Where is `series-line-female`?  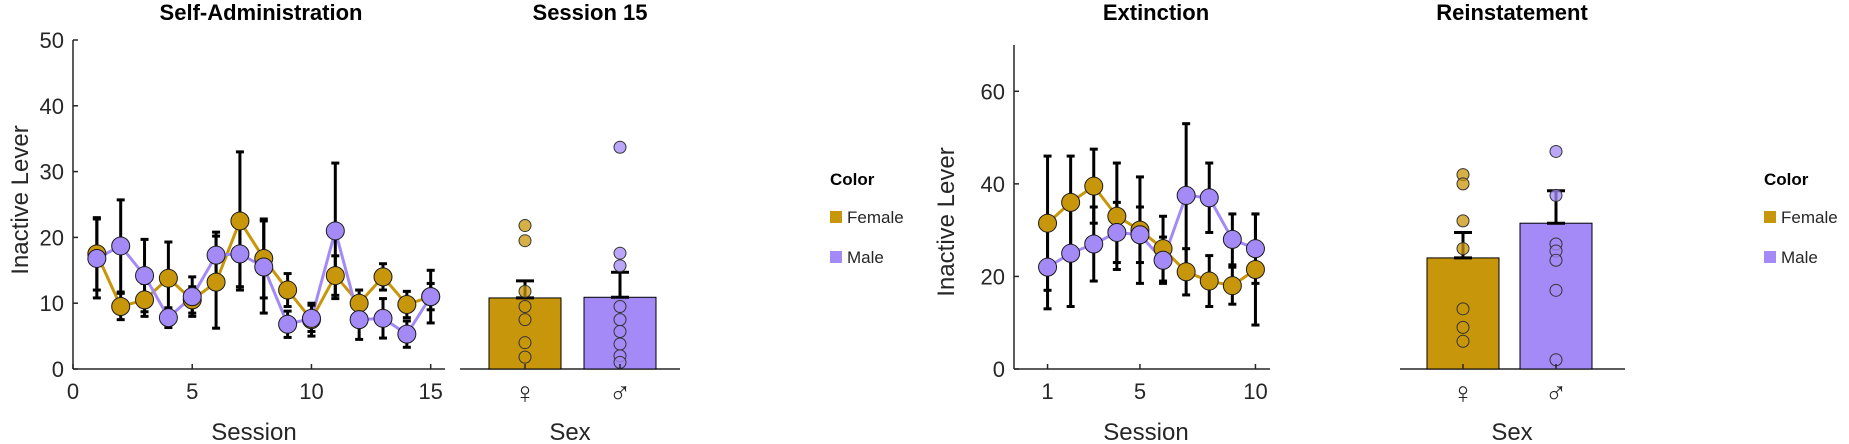
series-line-female is located at coordinates (1151, 236).